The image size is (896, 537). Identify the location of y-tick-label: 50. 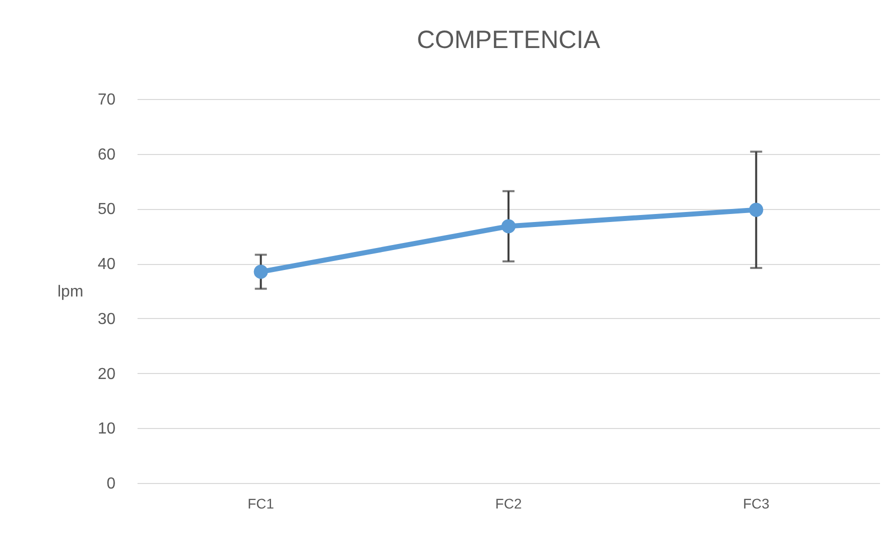
(107, 209).